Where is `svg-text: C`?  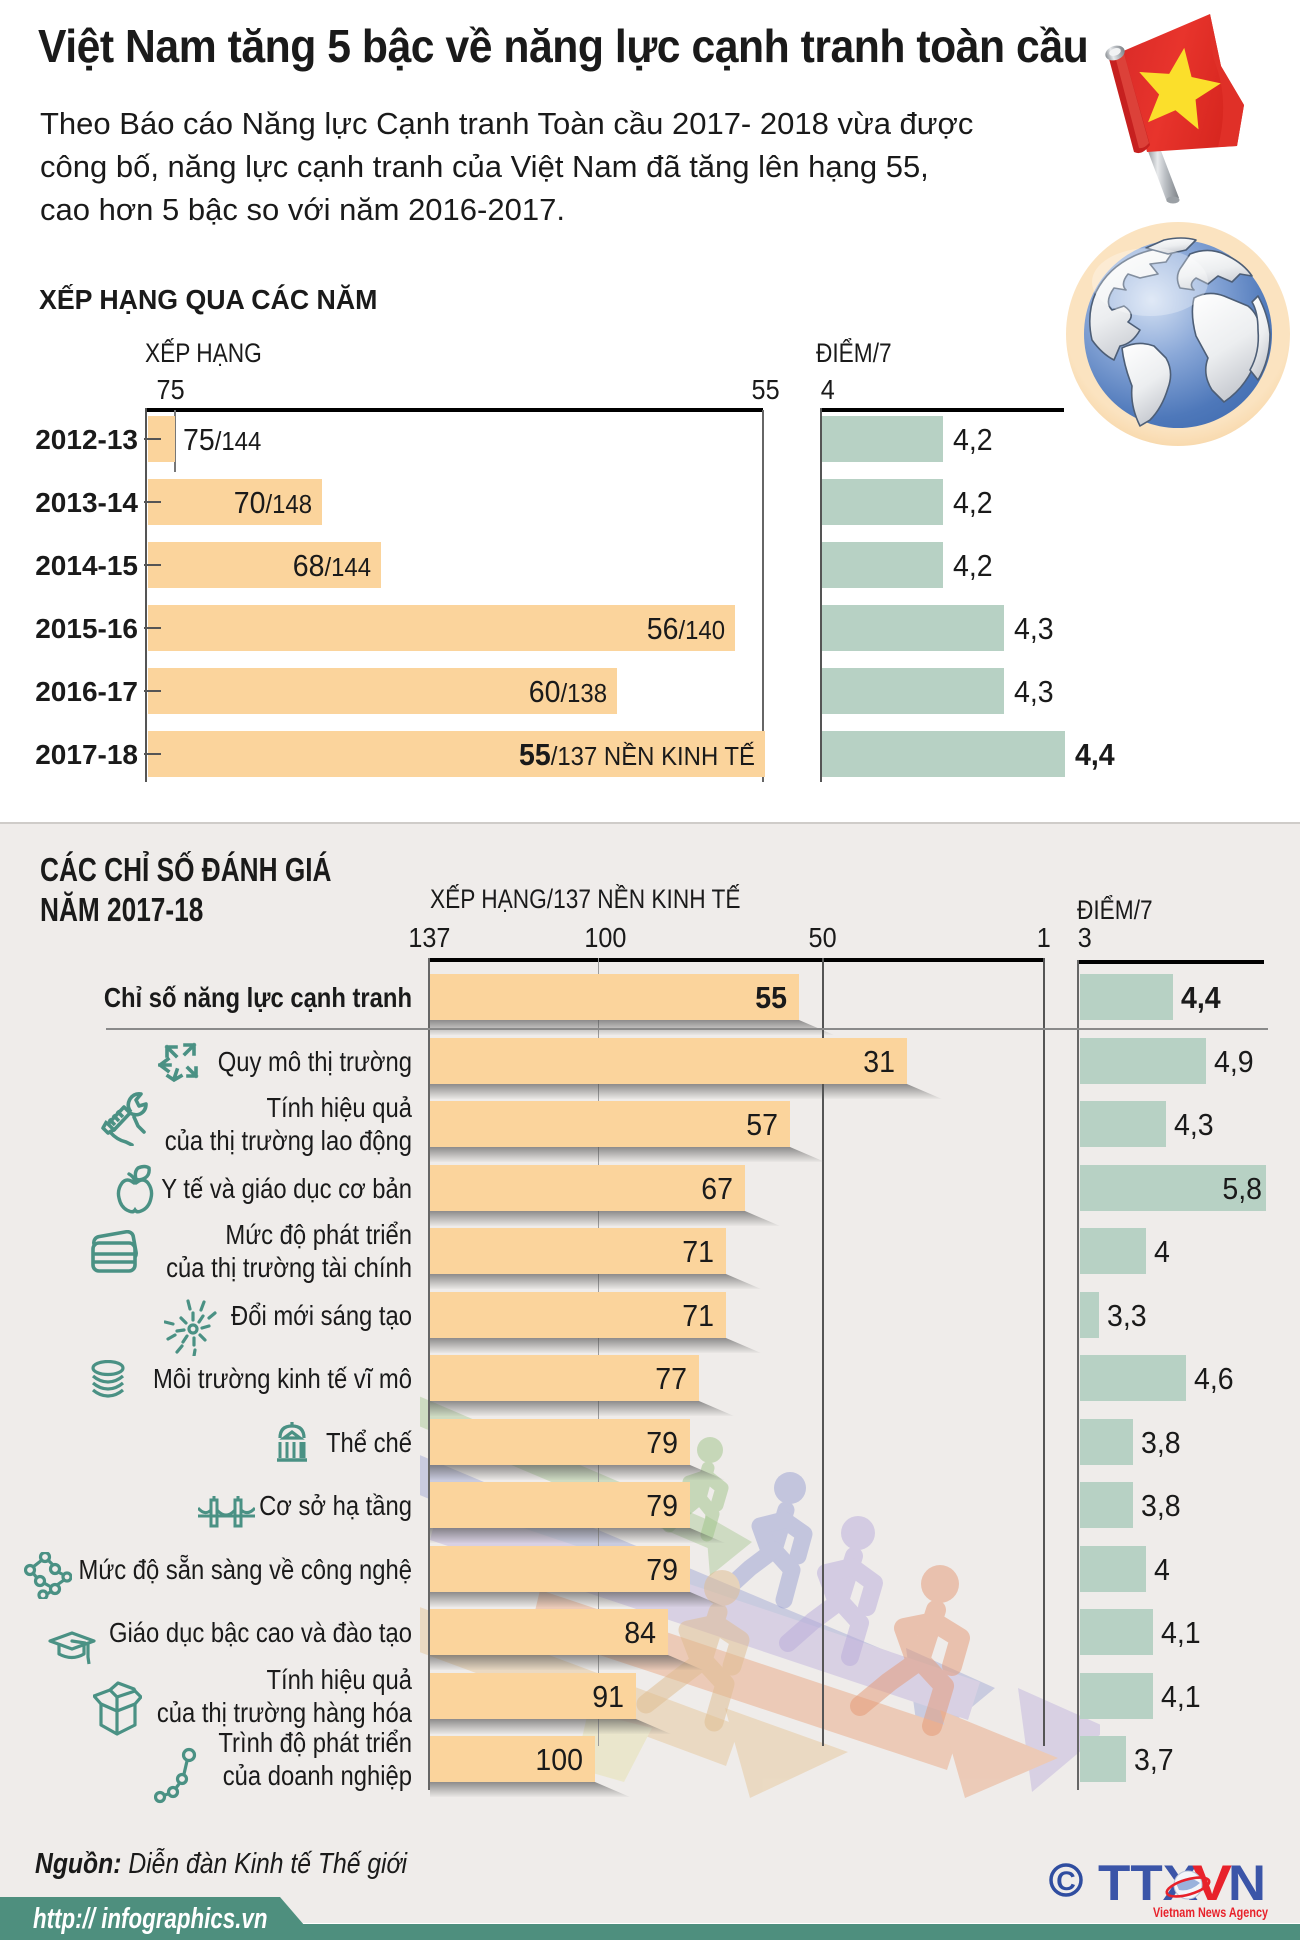
svg-text: C is located at coordinates (1066, 1881).